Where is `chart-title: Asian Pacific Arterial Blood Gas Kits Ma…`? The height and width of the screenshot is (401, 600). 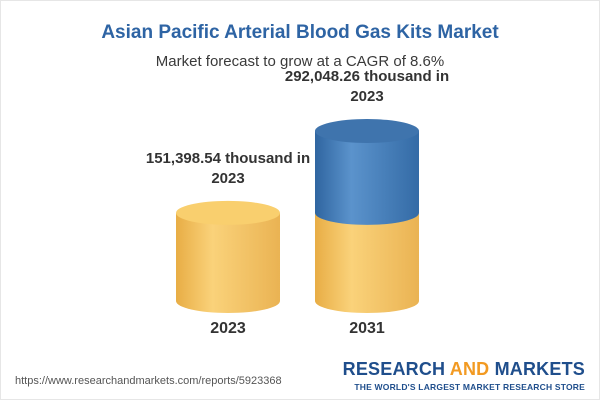
chart-title: Asian Pacific Arterial Blood Gas Kits Ma… is located at coordinates (300, 32).